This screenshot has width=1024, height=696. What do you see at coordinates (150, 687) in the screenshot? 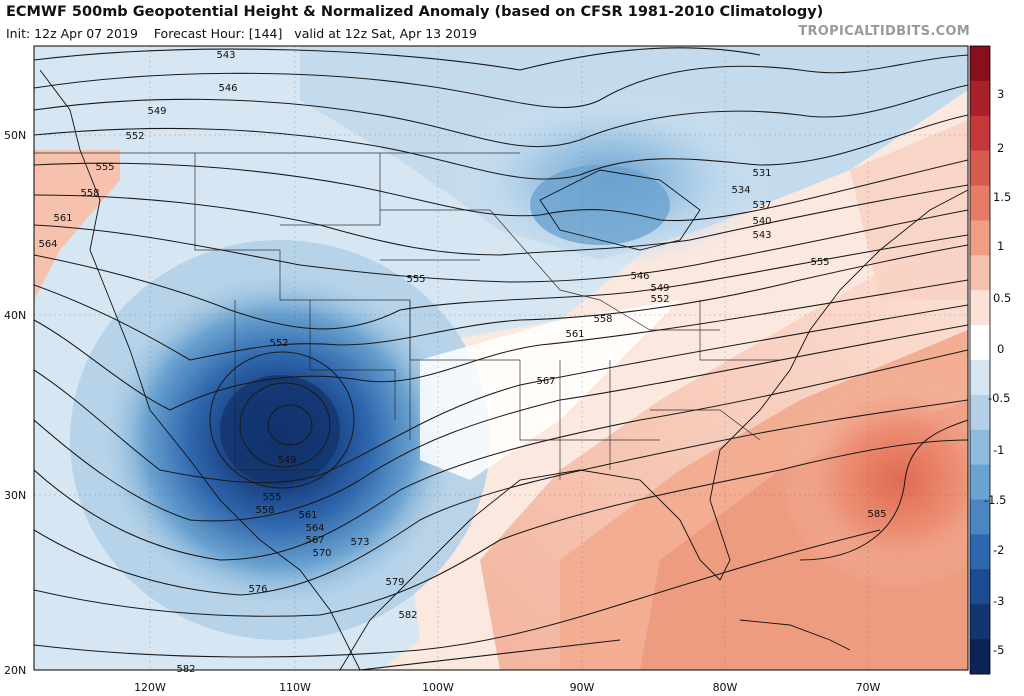
I see `lon-label: 120W` at bounding box center [150, 687].